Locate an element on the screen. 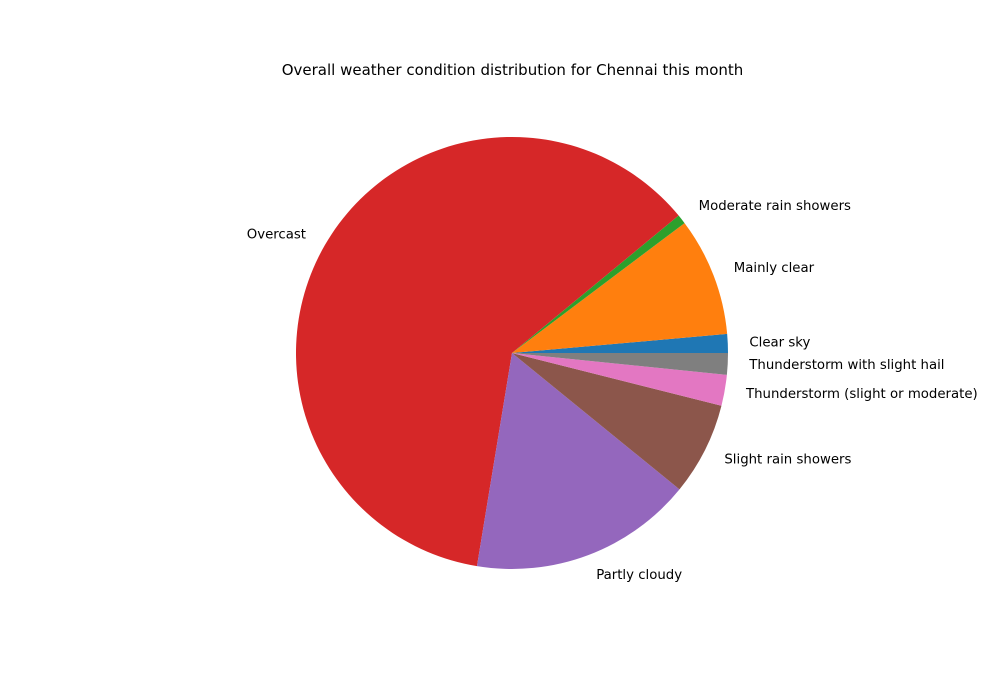 The width and height of the screenshot is (1000, 700). pie-slice-thunderstorm-slight-or-moderate is located at coordinates (619, 379).